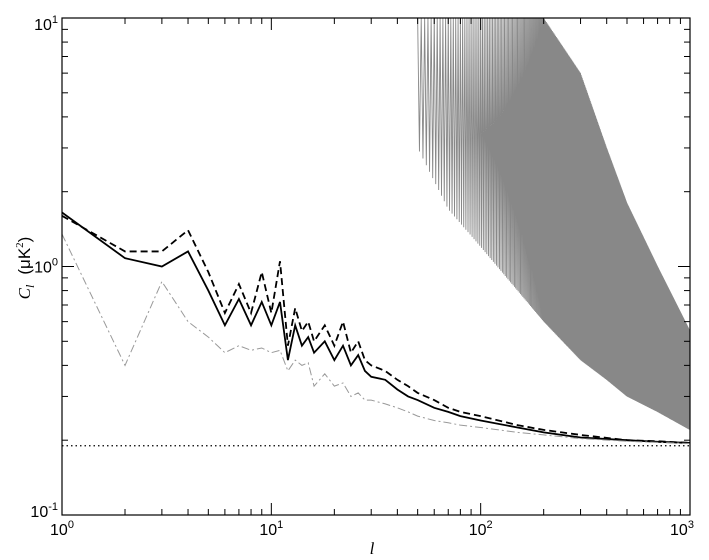 This screenshot has width=709, height=560. Describe the element at coordinates (62, 529) in the screenshot. I see `x-tick-label: 10⁰` at that location.